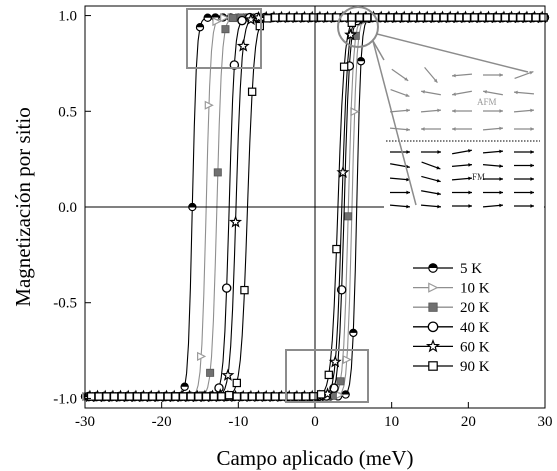  Describe the element at coordinates (327, 376) in the screenshot. I see `highlight-box-bottom` at that location.